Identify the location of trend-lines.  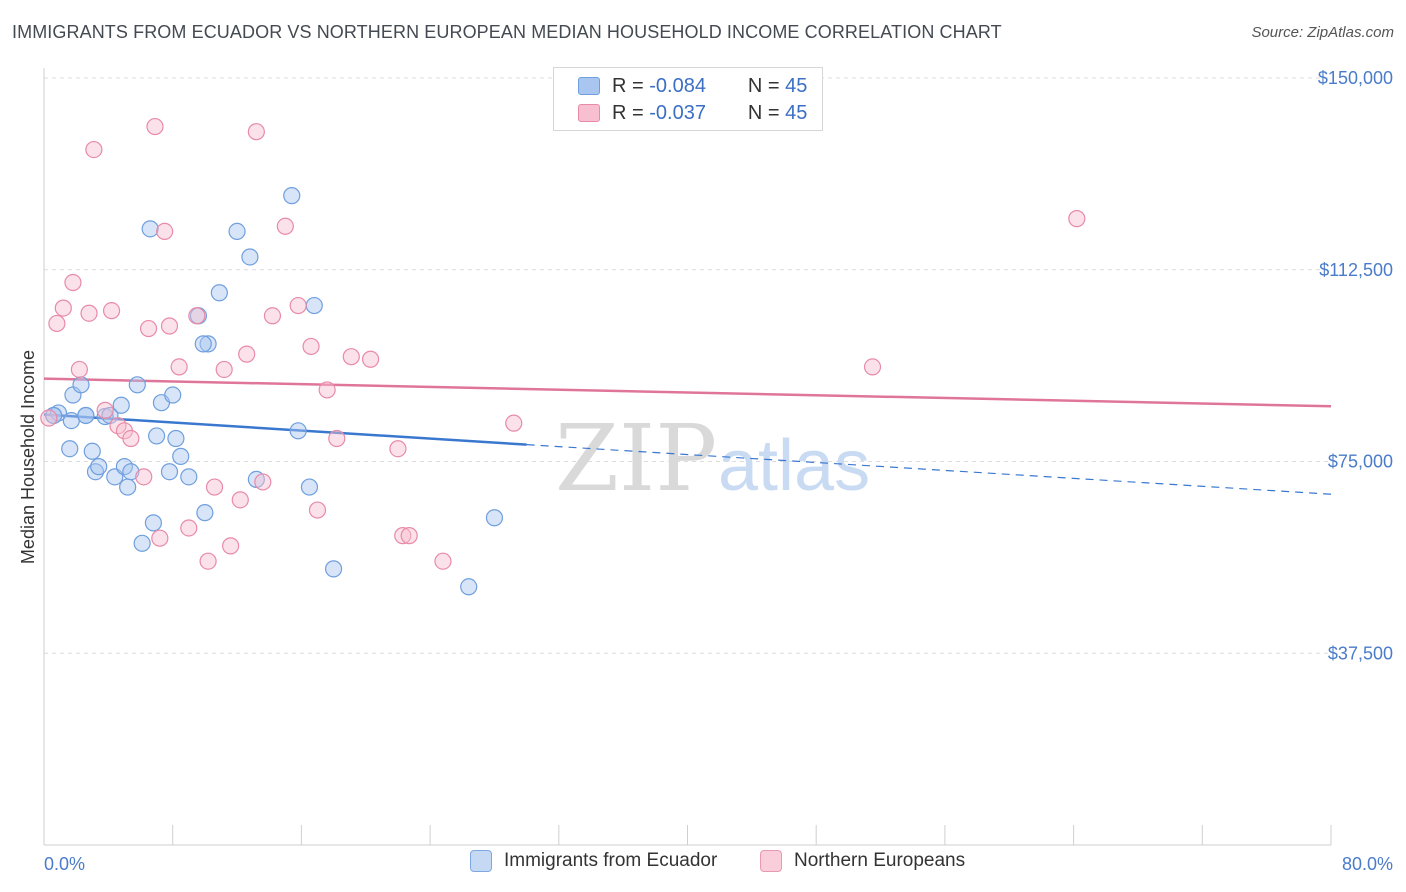
(687, 436).